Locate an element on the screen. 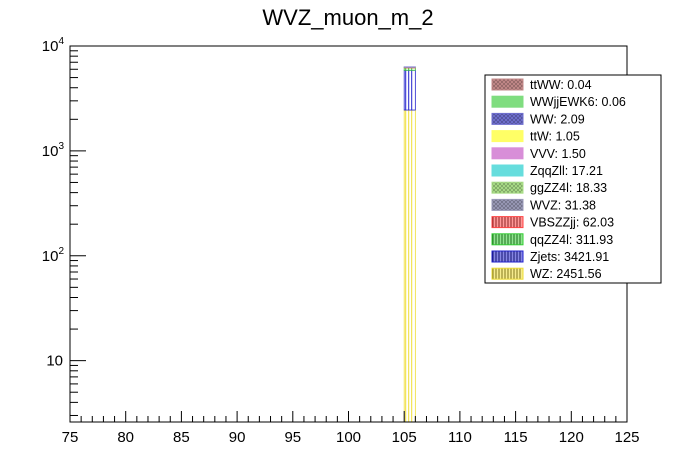  x-tick-label: 125 is located at coordinates (626, 437).